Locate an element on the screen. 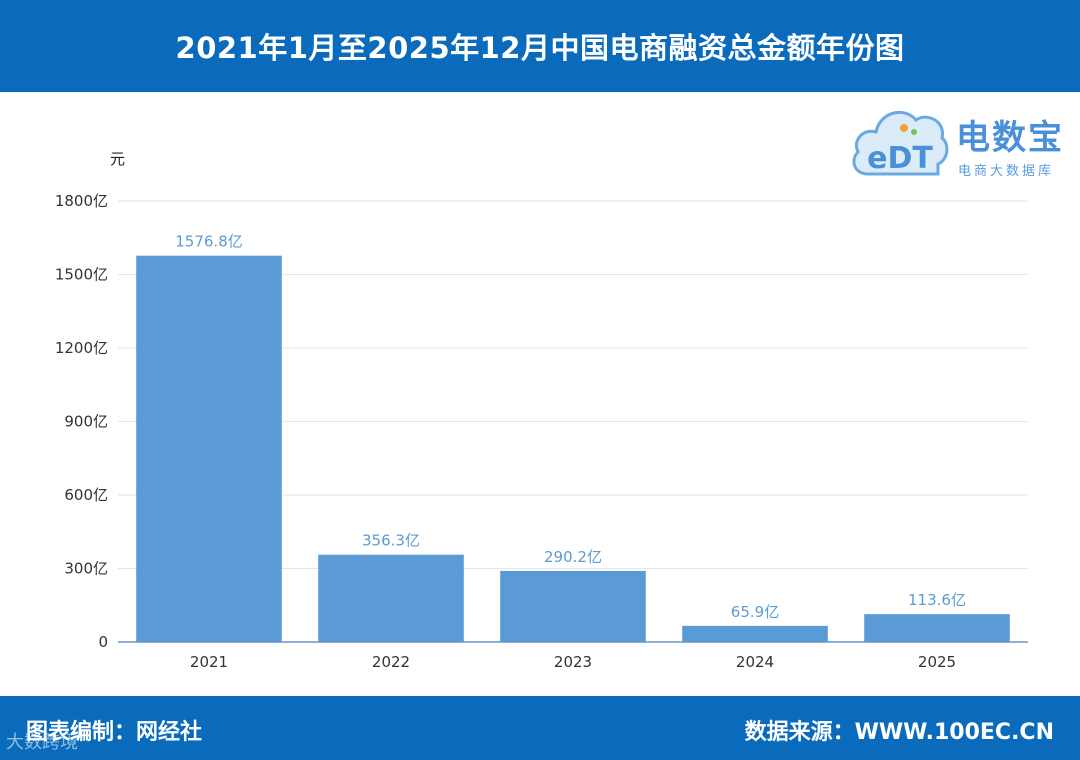 The width and height of the screenshot is (1080, 760). data-label: 1576.8亿 is located at coordinates (209, 242).